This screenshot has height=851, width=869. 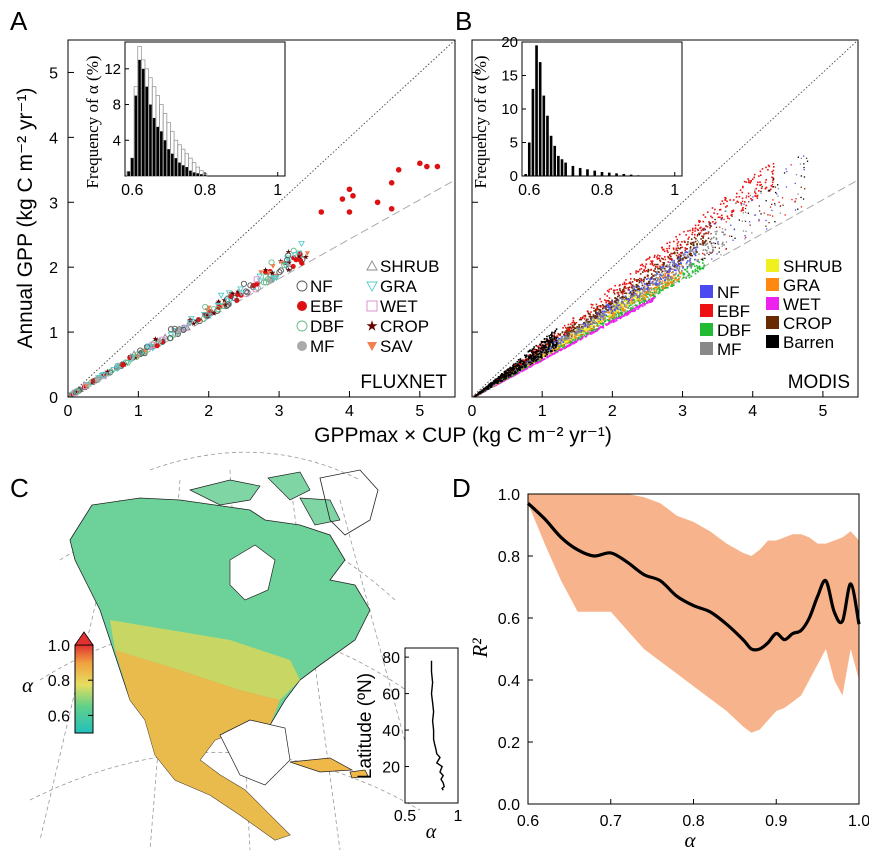 I want to click on panel-a-legend-label: EBF, so click(x=326, y=306).